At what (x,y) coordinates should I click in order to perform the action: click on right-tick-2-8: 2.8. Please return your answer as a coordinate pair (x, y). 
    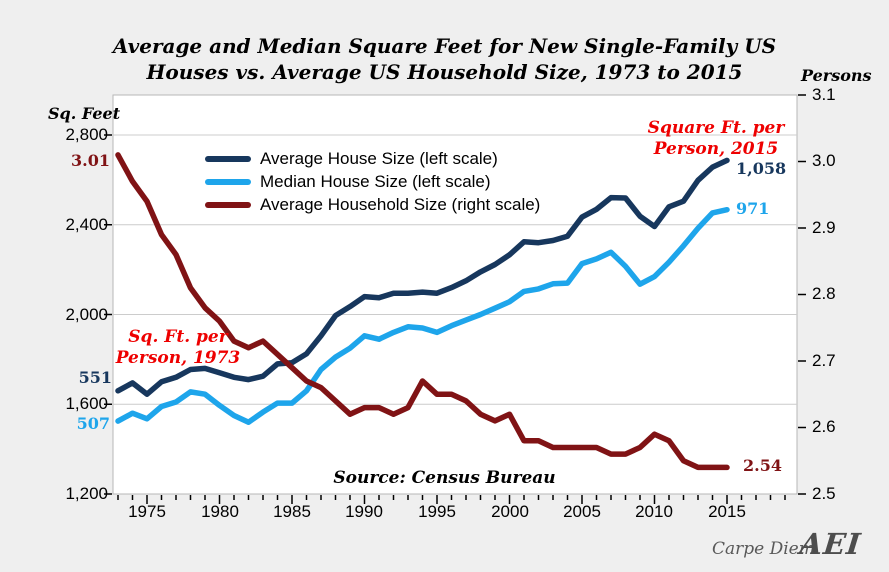
    Looking at the image, I should click on (824, 293).